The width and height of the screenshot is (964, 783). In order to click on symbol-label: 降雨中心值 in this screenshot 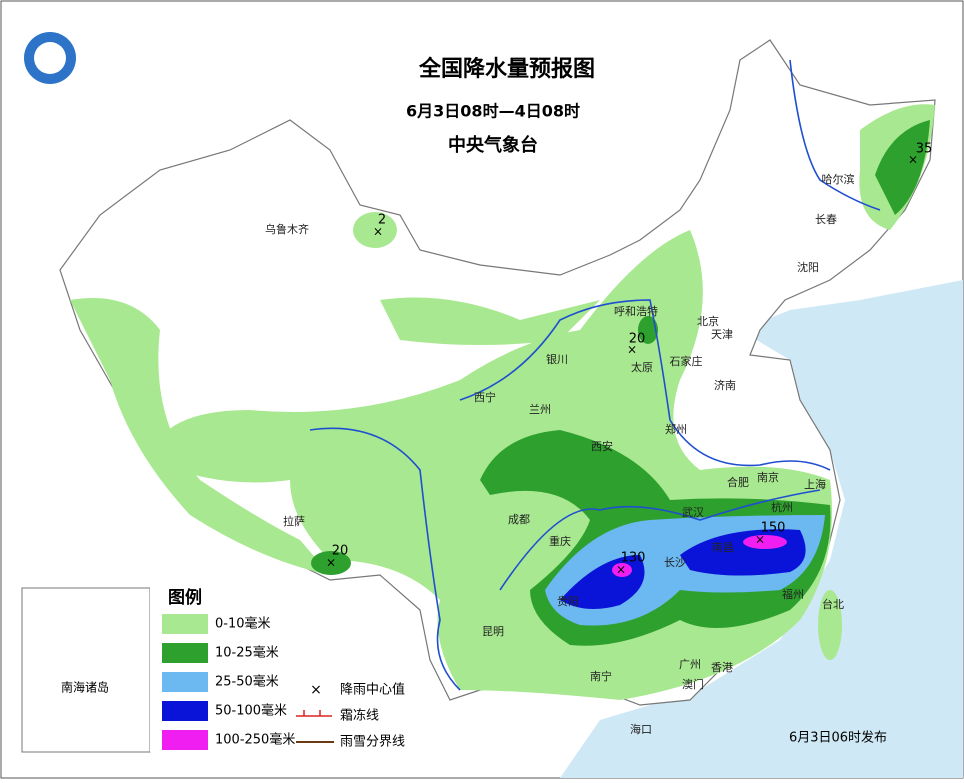, I will do `click(372, 690)`.